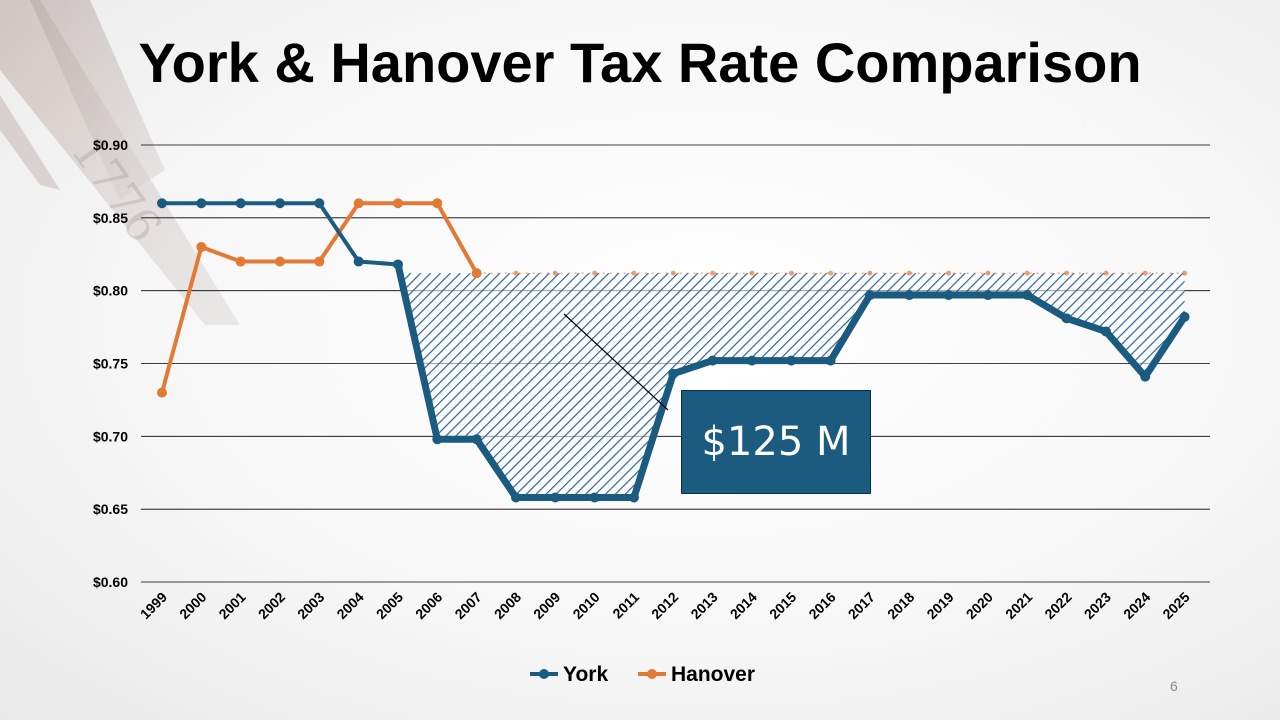  Describe the element at coordinates (110, 218) in the screenshot. I see `y-tick-label: $0.85` at that location.